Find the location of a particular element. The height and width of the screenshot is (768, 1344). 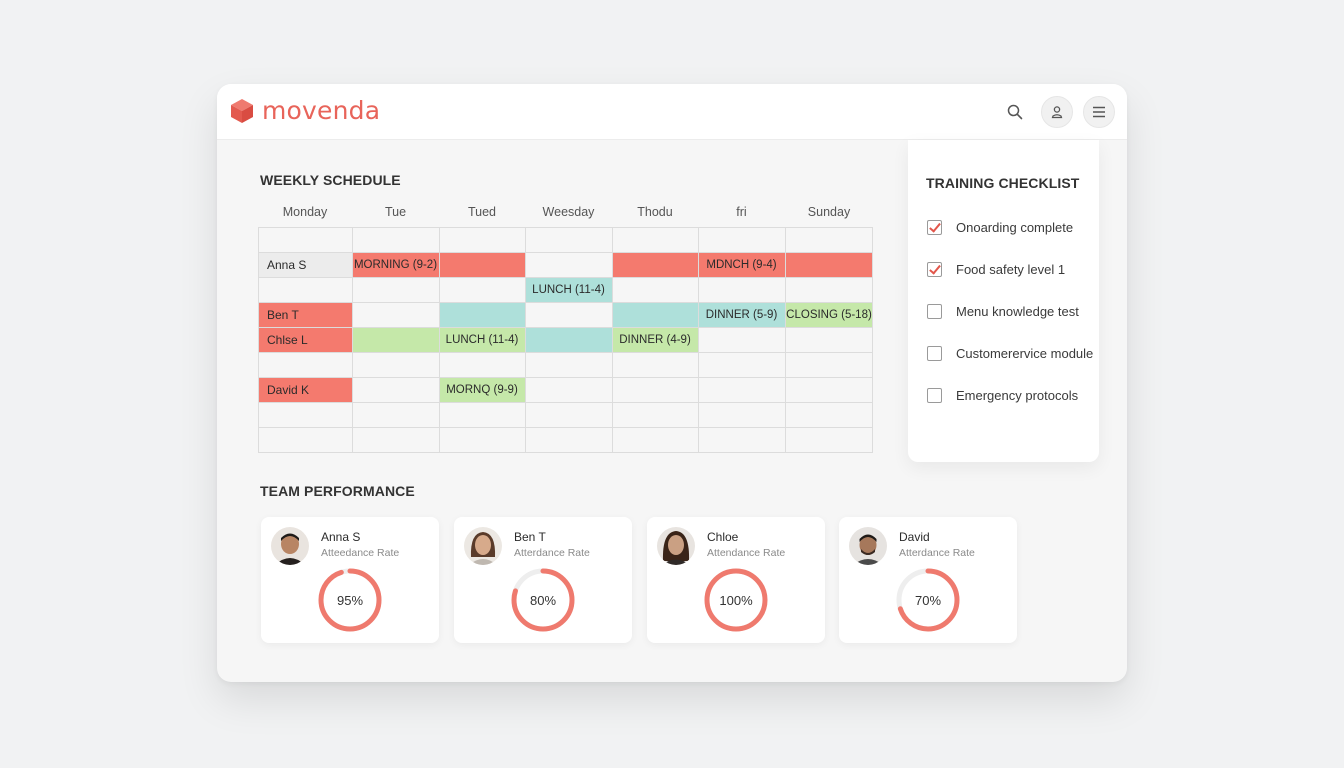

logo: movenda is located at coordinates (305, 111).